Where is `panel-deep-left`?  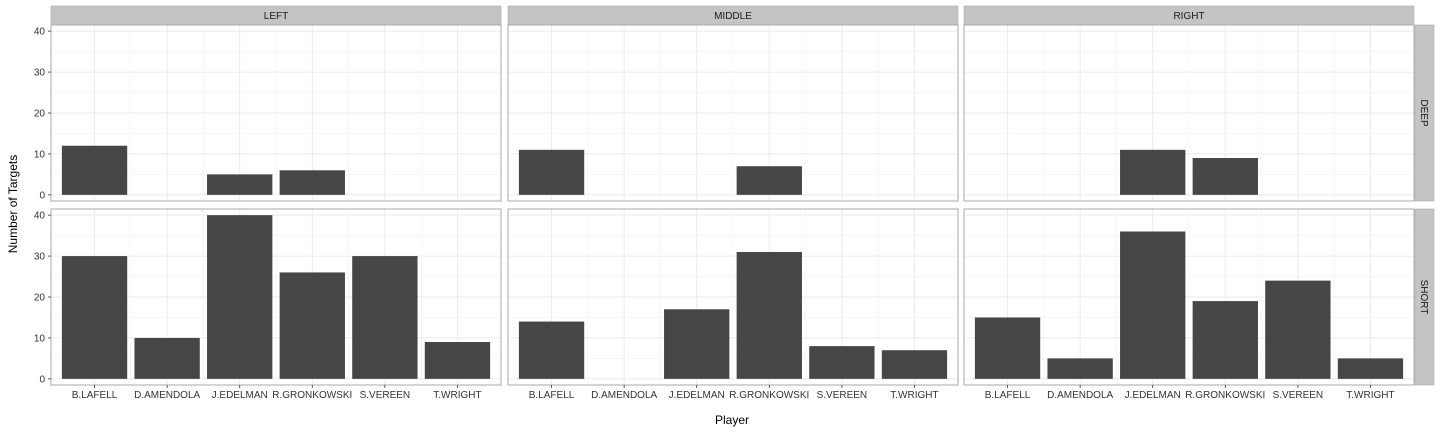
panel-deep-left is located at coordinates (276, 113).